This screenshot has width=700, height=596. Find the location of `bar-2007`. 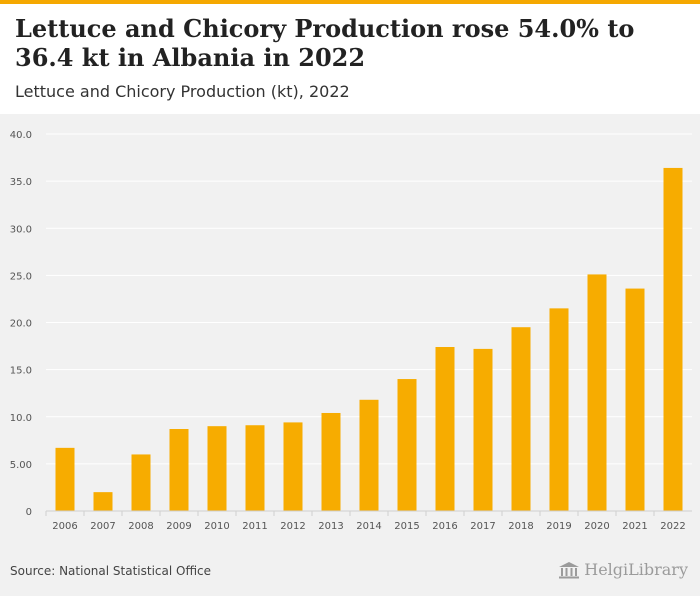

bar-2007 is located at coordinates (103, 501).